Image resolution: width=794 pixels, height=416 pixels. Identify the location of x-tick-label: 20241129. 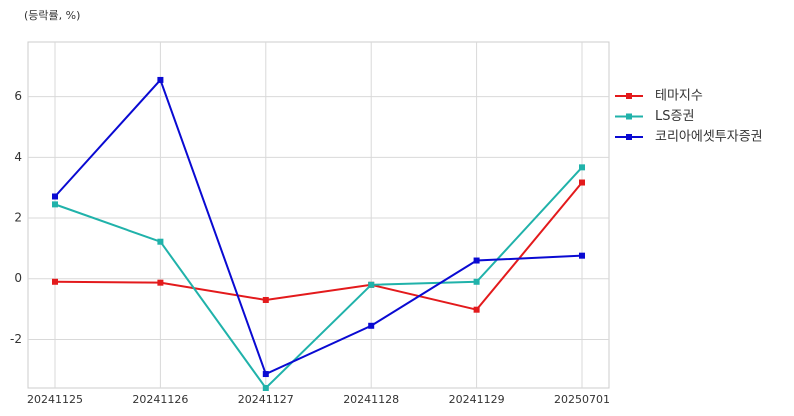
(477, 399).